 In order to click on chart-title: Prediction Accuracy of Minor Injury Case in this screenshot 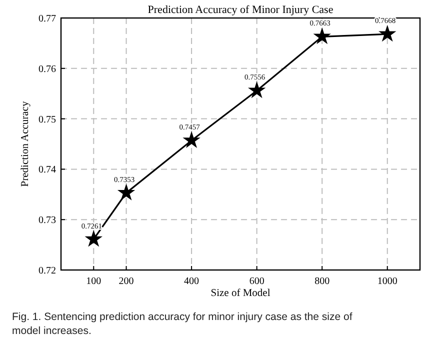, I will do `click(241, 10)`.